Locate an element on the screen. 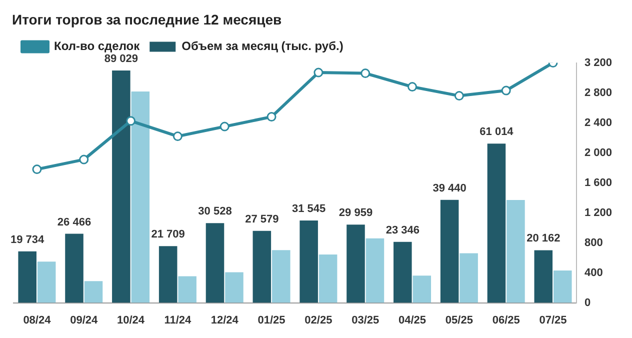  x-tick-label: 03/25 is located at coordinates (366, 320).